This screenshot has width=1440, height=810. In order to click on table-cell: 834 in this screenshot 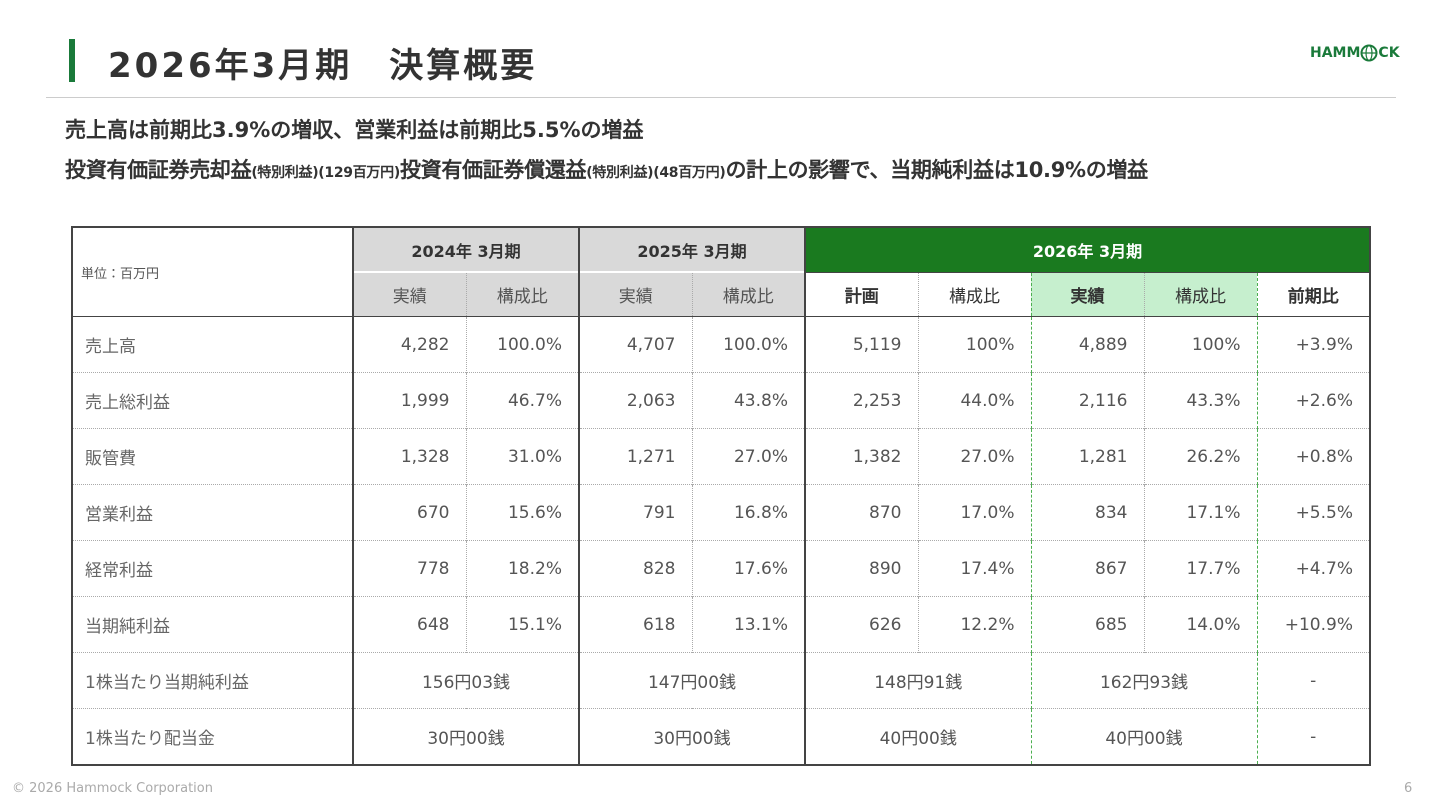, I will do `click(1087, 512)`.